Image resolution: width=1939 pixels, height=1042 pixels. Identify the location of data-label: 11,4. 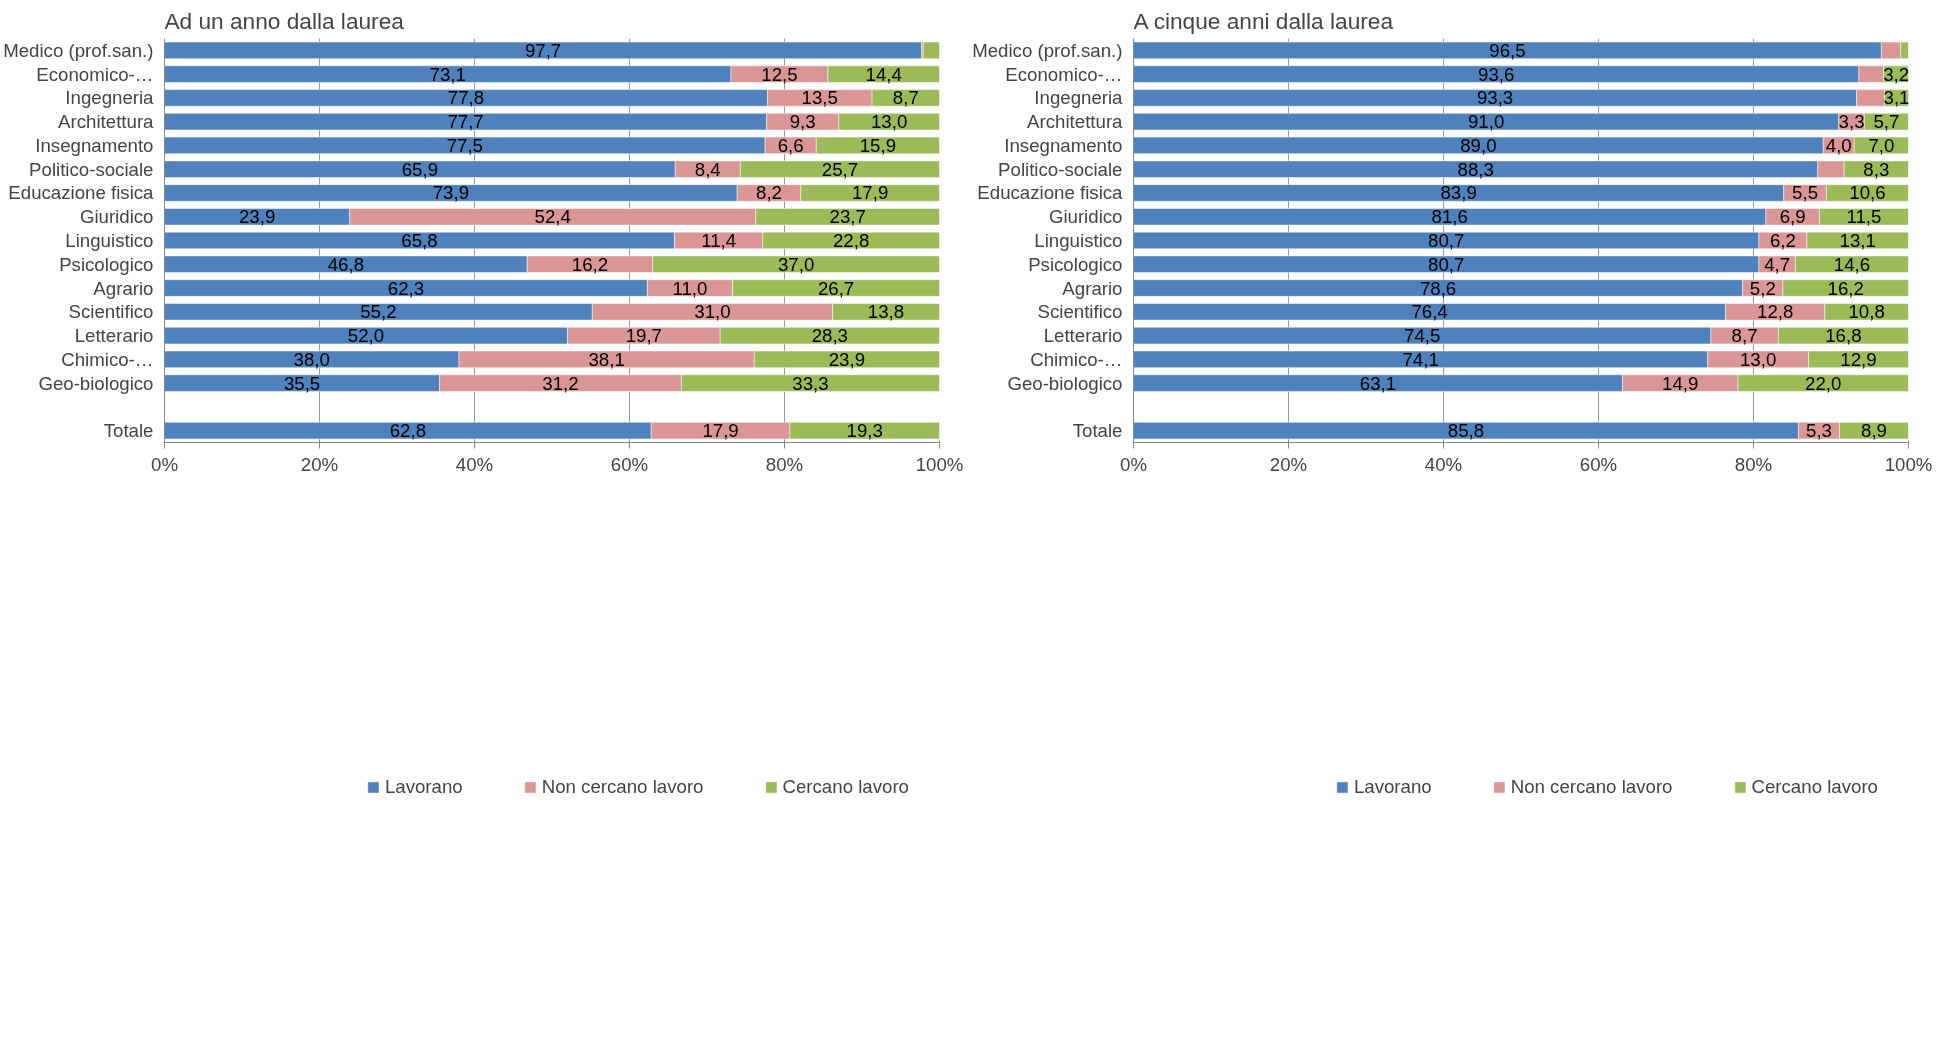
(719, 240).